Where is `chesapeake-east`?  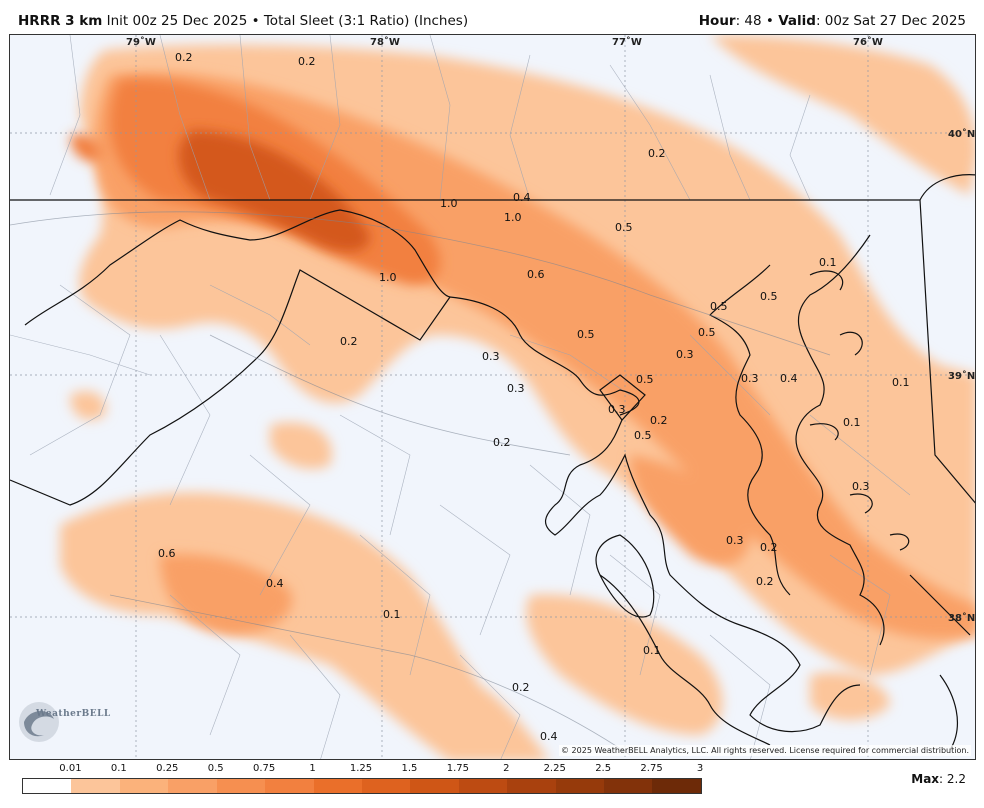
chesapeake-east is located at coordinates (840, 440).